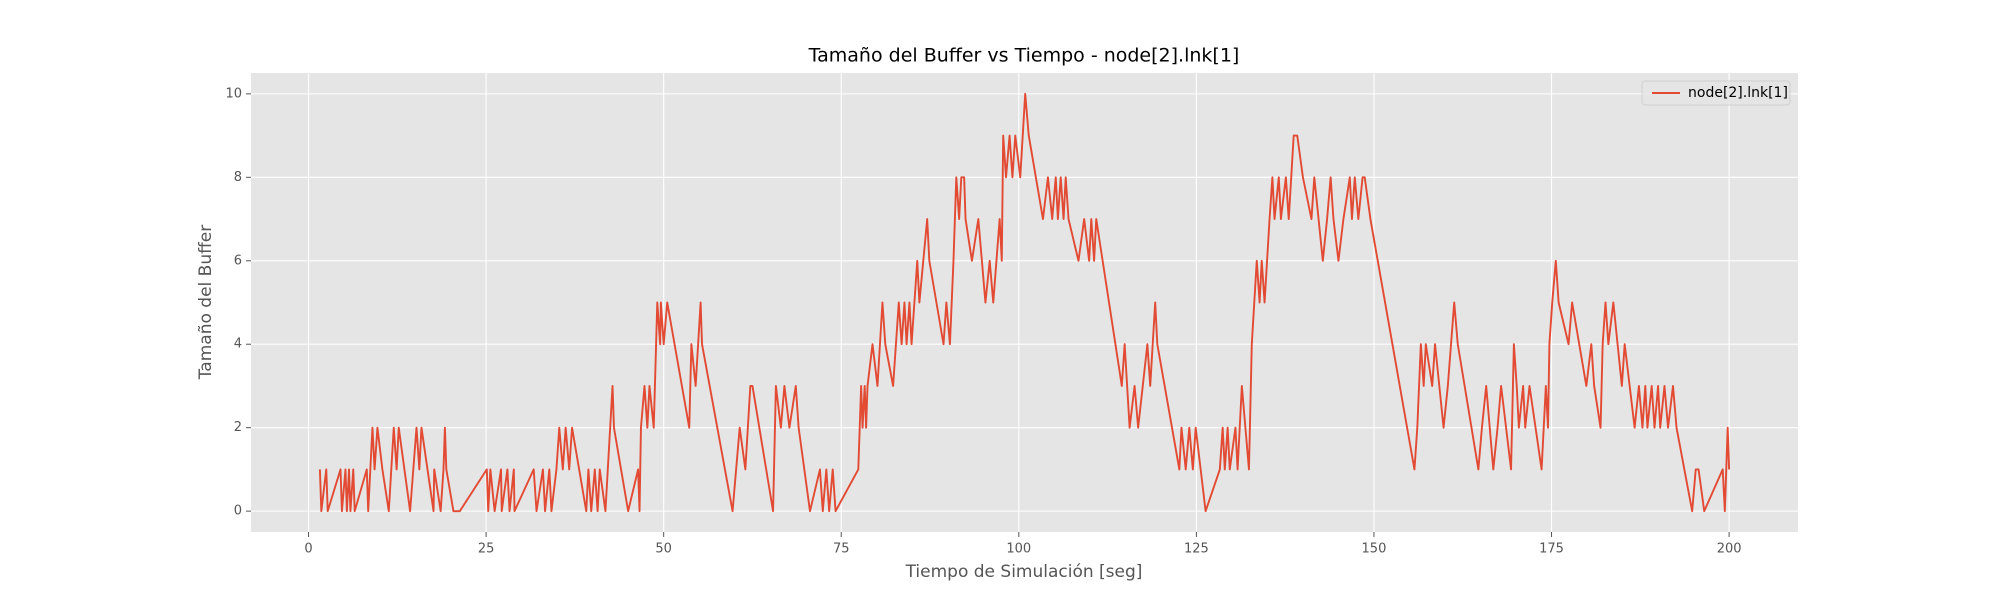 This screenshot has width=2000, height=600. I want to click on y-tick-label: 10, so click(233, 93).